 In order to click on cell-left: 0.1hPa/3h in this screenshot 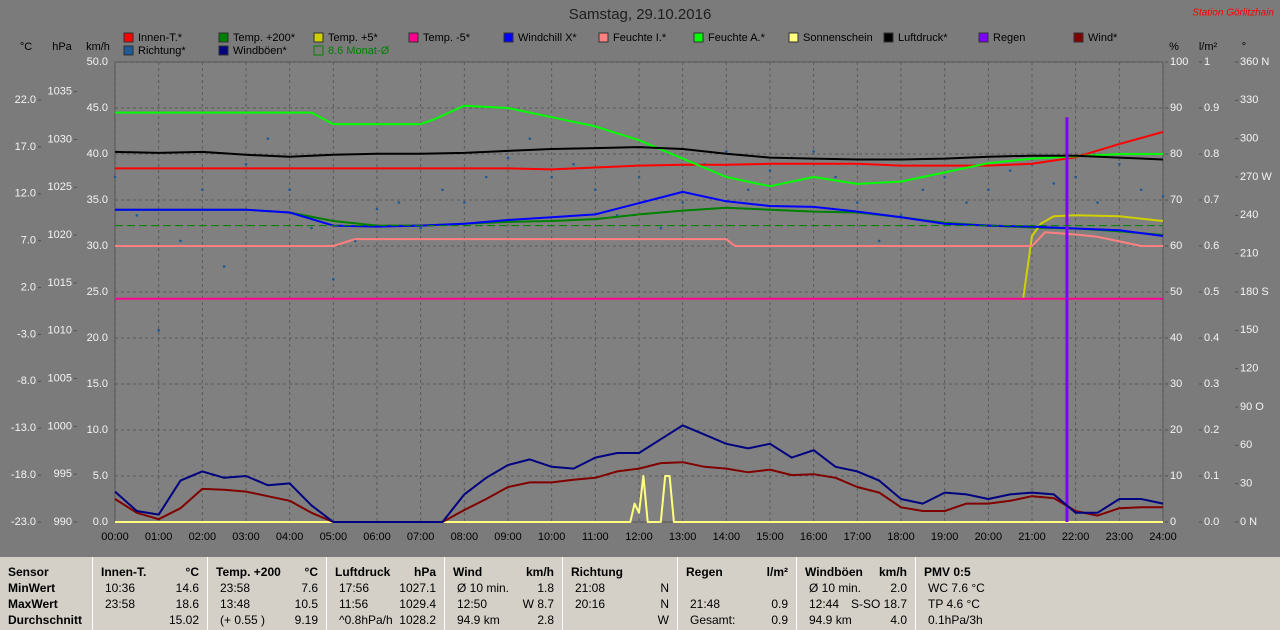, I will do `click(955, 620)`.